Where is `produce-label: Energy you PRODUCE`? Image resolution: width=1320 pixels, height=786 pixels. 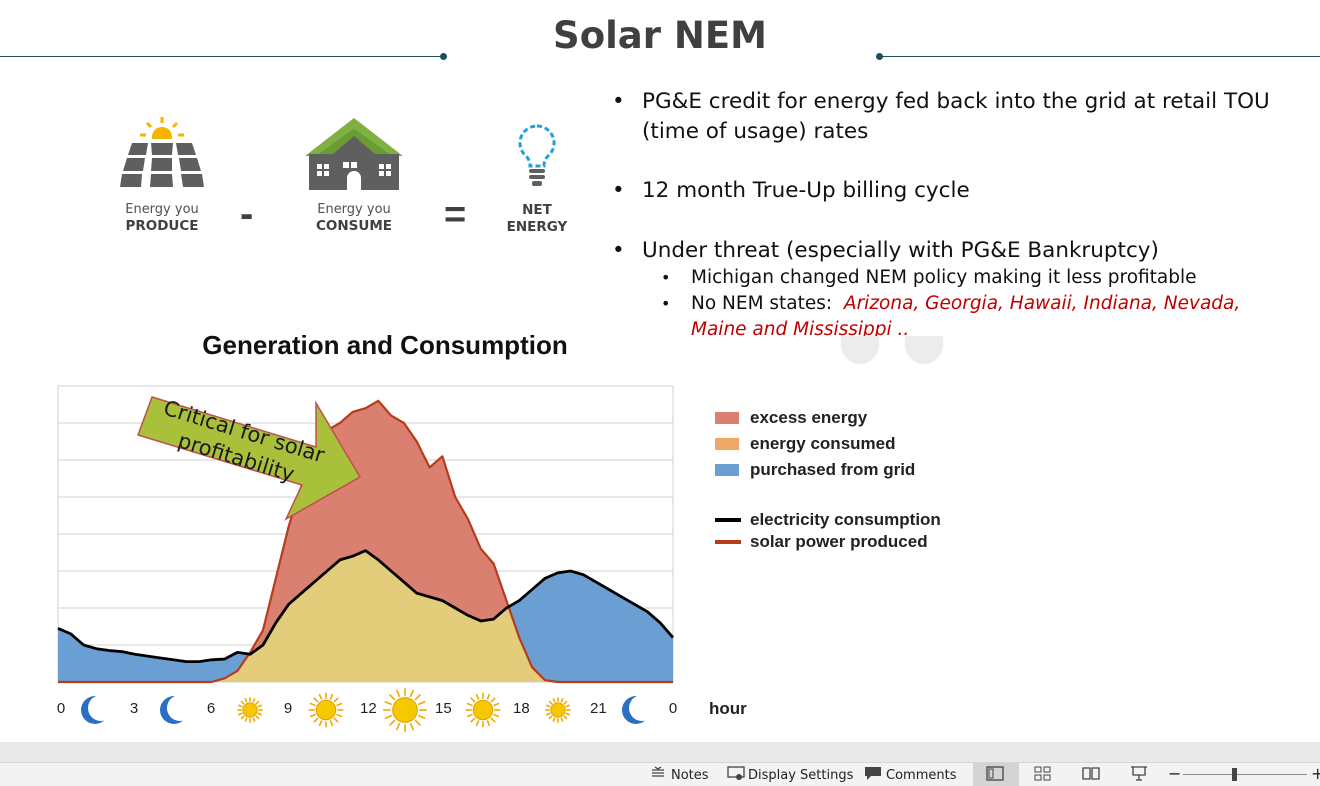 produce-label: Energy you PRODUCE is located at coordinates (162, 218).